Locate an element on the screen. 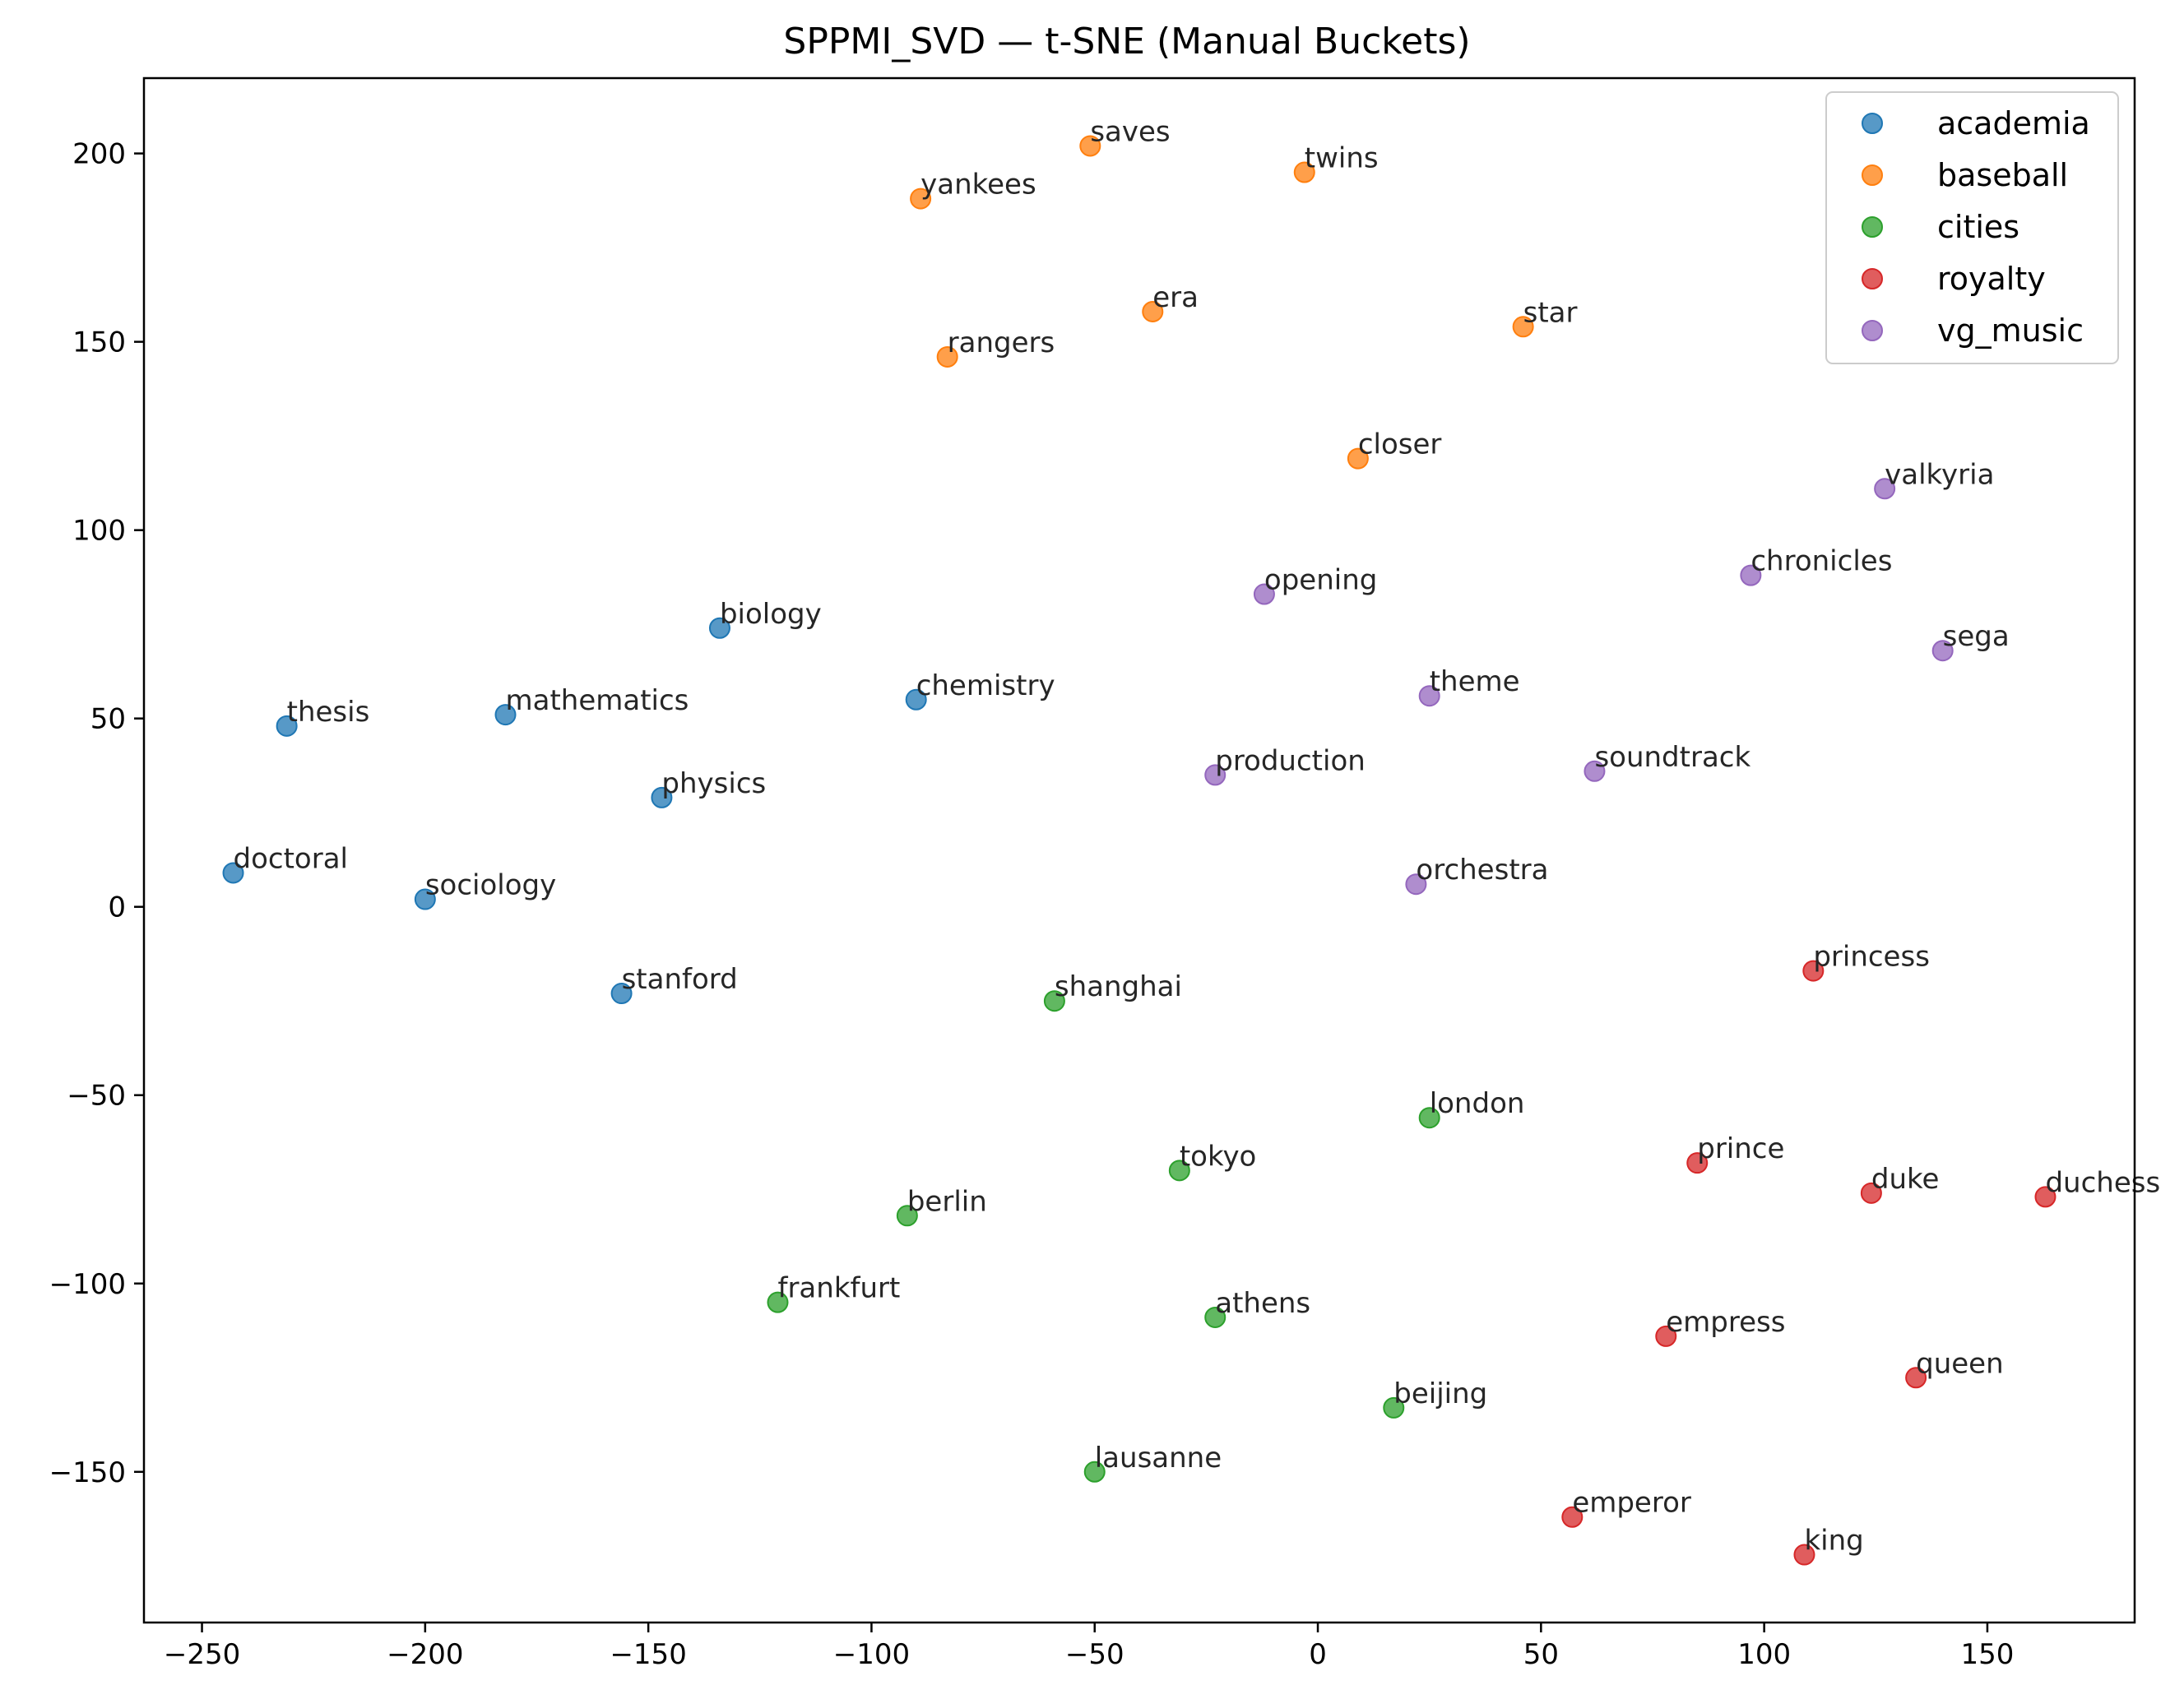 This screenshot has height=1699, width=2184. x-tick-label: 50 is located at coordinates (1541, 1654).